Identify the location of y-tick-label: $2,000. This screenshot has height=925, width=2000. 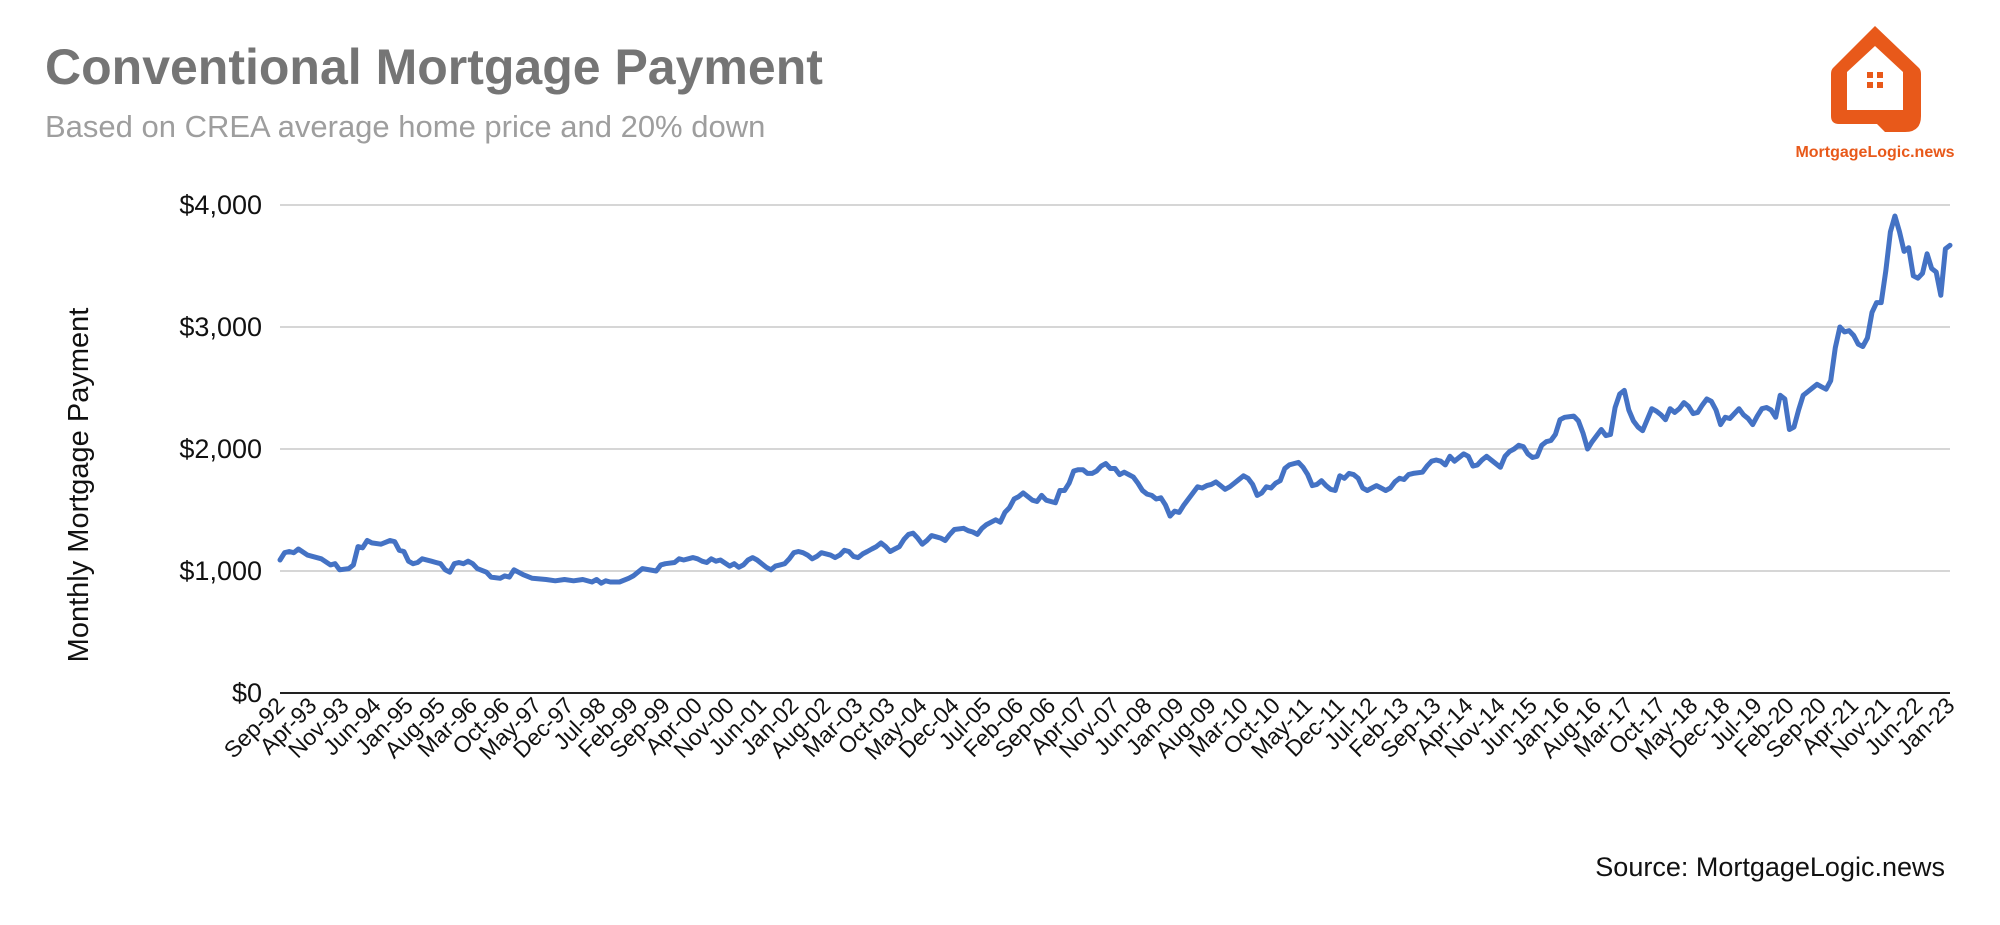
(220, 449).